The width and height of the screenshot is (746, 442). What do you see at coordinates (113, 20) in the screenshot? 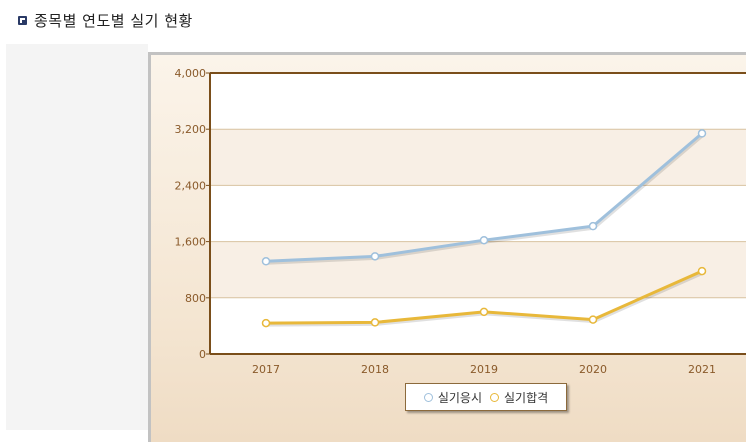
I see `page-title: 종목별 연도별 실기 현황` at bounding box center [113, 20].